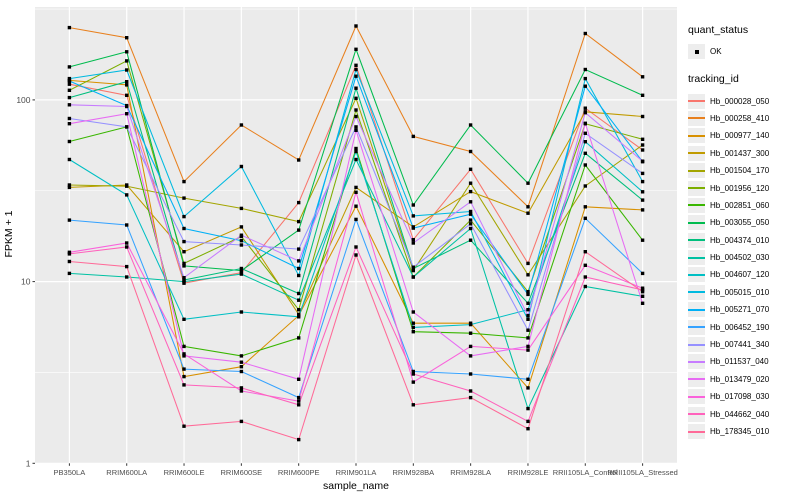  What do you see at coordinates (744, 222) in the screenshot?
I see `legend-item-Hb_003055_050: Hb_003055_050` at bounding box center [744, 222].